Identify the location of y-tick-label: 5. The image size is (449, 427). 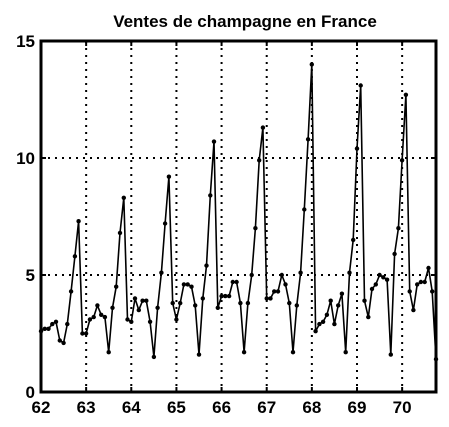
(30, 275).